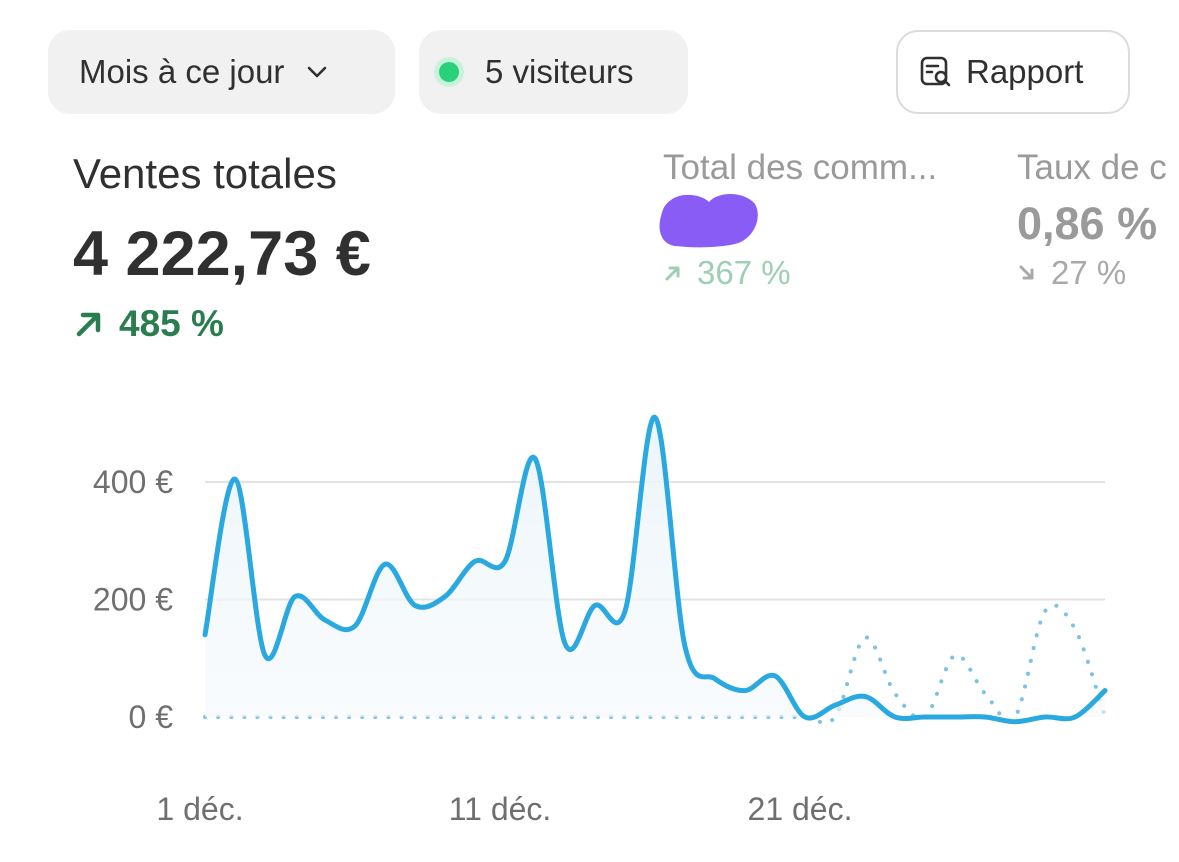 The width and height of the screenshot is (1179, 862). Describe the element at coordinates (171, 323) in the screenshot. I see `metric-change-value: 485 %` at that location.